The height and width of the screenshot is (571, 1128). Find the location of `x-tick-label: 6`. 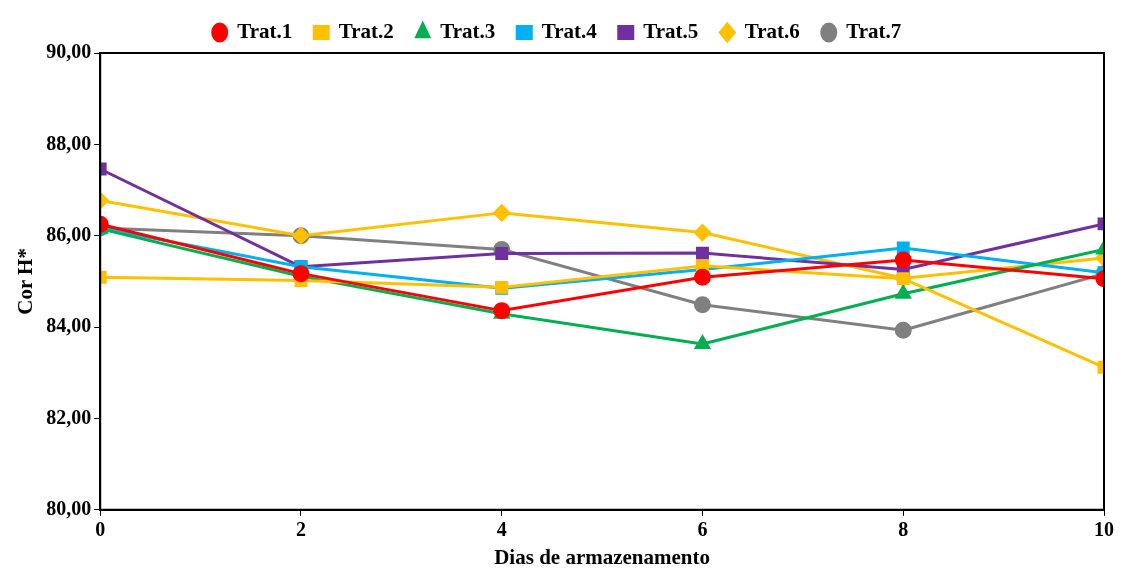

x-tick-label: 6 is located at coordinates (702, 528).